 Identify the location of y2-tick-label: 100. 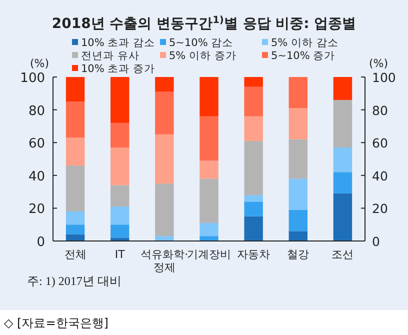
(384, 77).